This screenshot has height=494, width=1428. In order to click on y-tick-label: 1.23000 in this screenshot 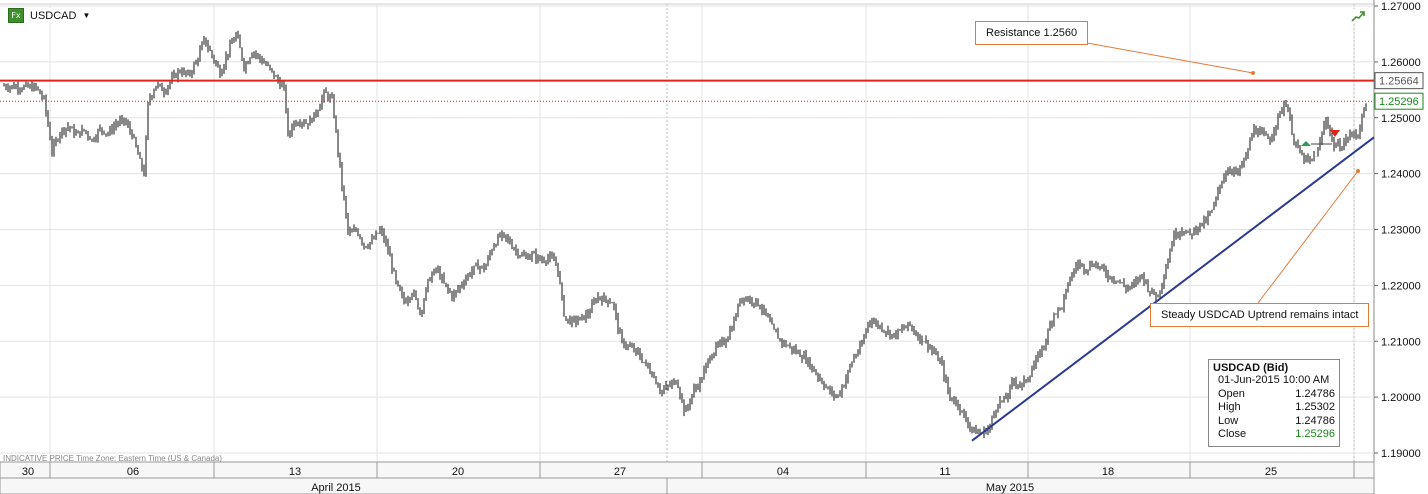, I will do `click(1401, 231)`.